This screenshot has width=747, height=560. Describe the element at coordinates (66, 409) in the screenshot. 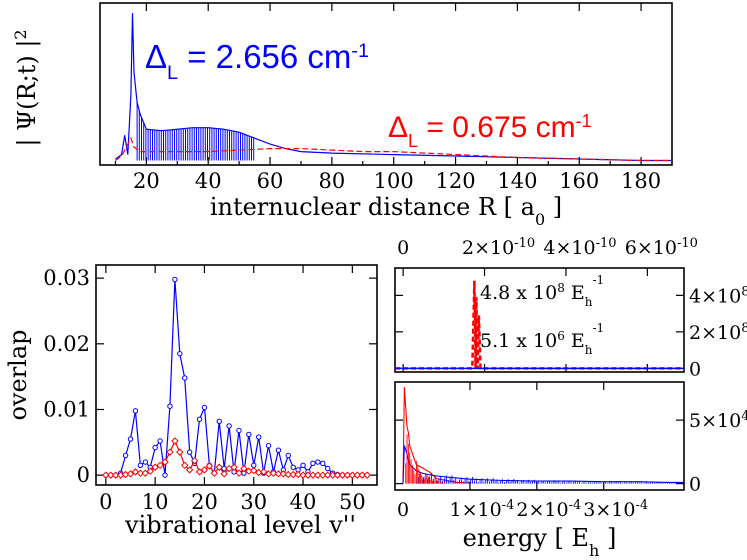

I see `y-tick-label: 0.01` at that location.